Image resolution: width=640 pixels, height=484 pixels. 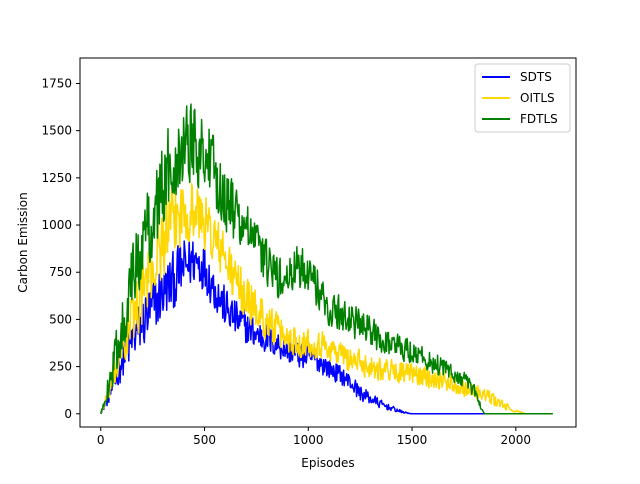 I want to click on legend: SDTS OITLS FDTLS, so click(x=522, y=98).